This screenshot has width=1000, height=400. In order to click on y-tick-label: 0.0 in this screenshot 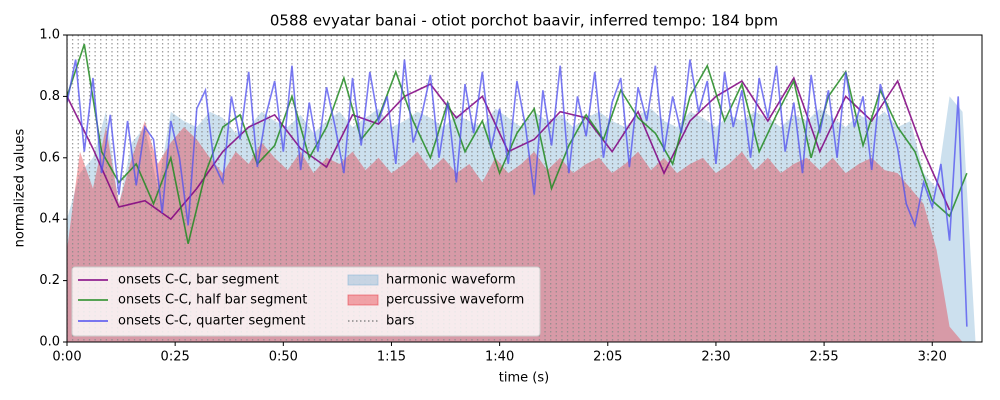, I will do `click(49, 342)`.